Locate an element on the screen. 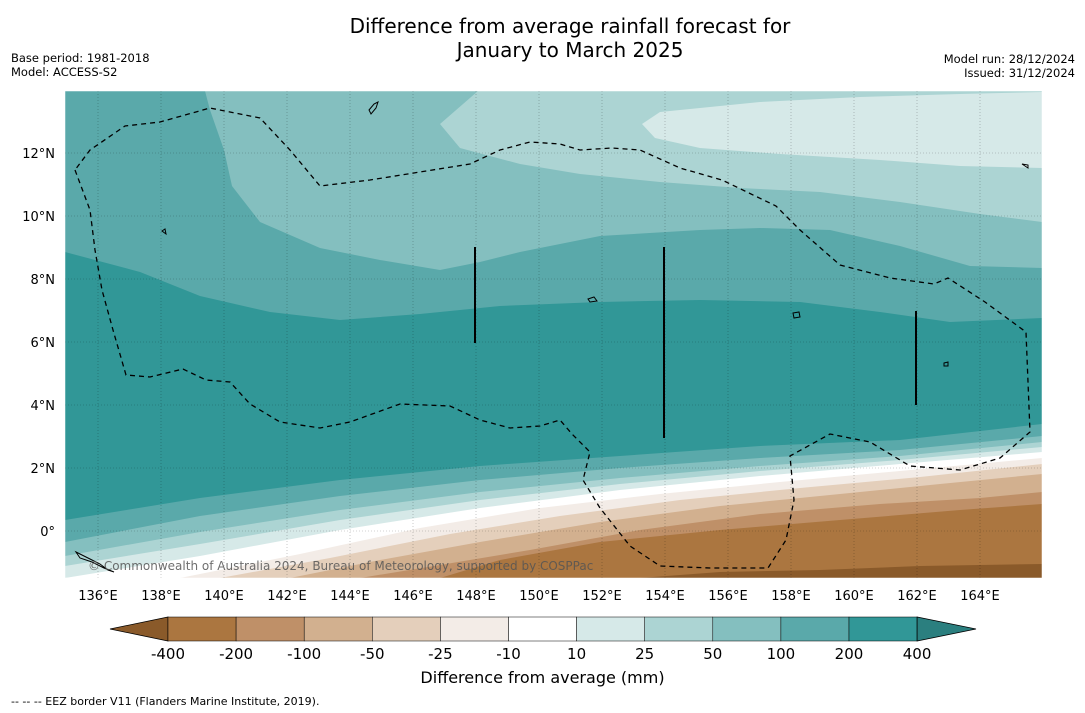 Image resolution: width=1085 pixels, height=713 pixels. colorbar-tick-label: -25 is located at coordinates (440, 654).